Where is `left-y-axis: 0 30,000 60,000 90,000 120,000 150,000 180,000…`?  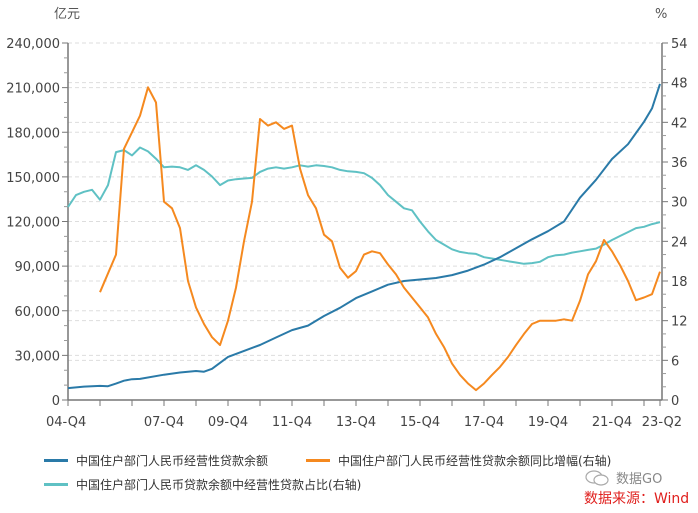 left-y-axis: 0 30,000 60,000 90,000 120,000 150,000 180,000… is located at coordinates (37, 223).